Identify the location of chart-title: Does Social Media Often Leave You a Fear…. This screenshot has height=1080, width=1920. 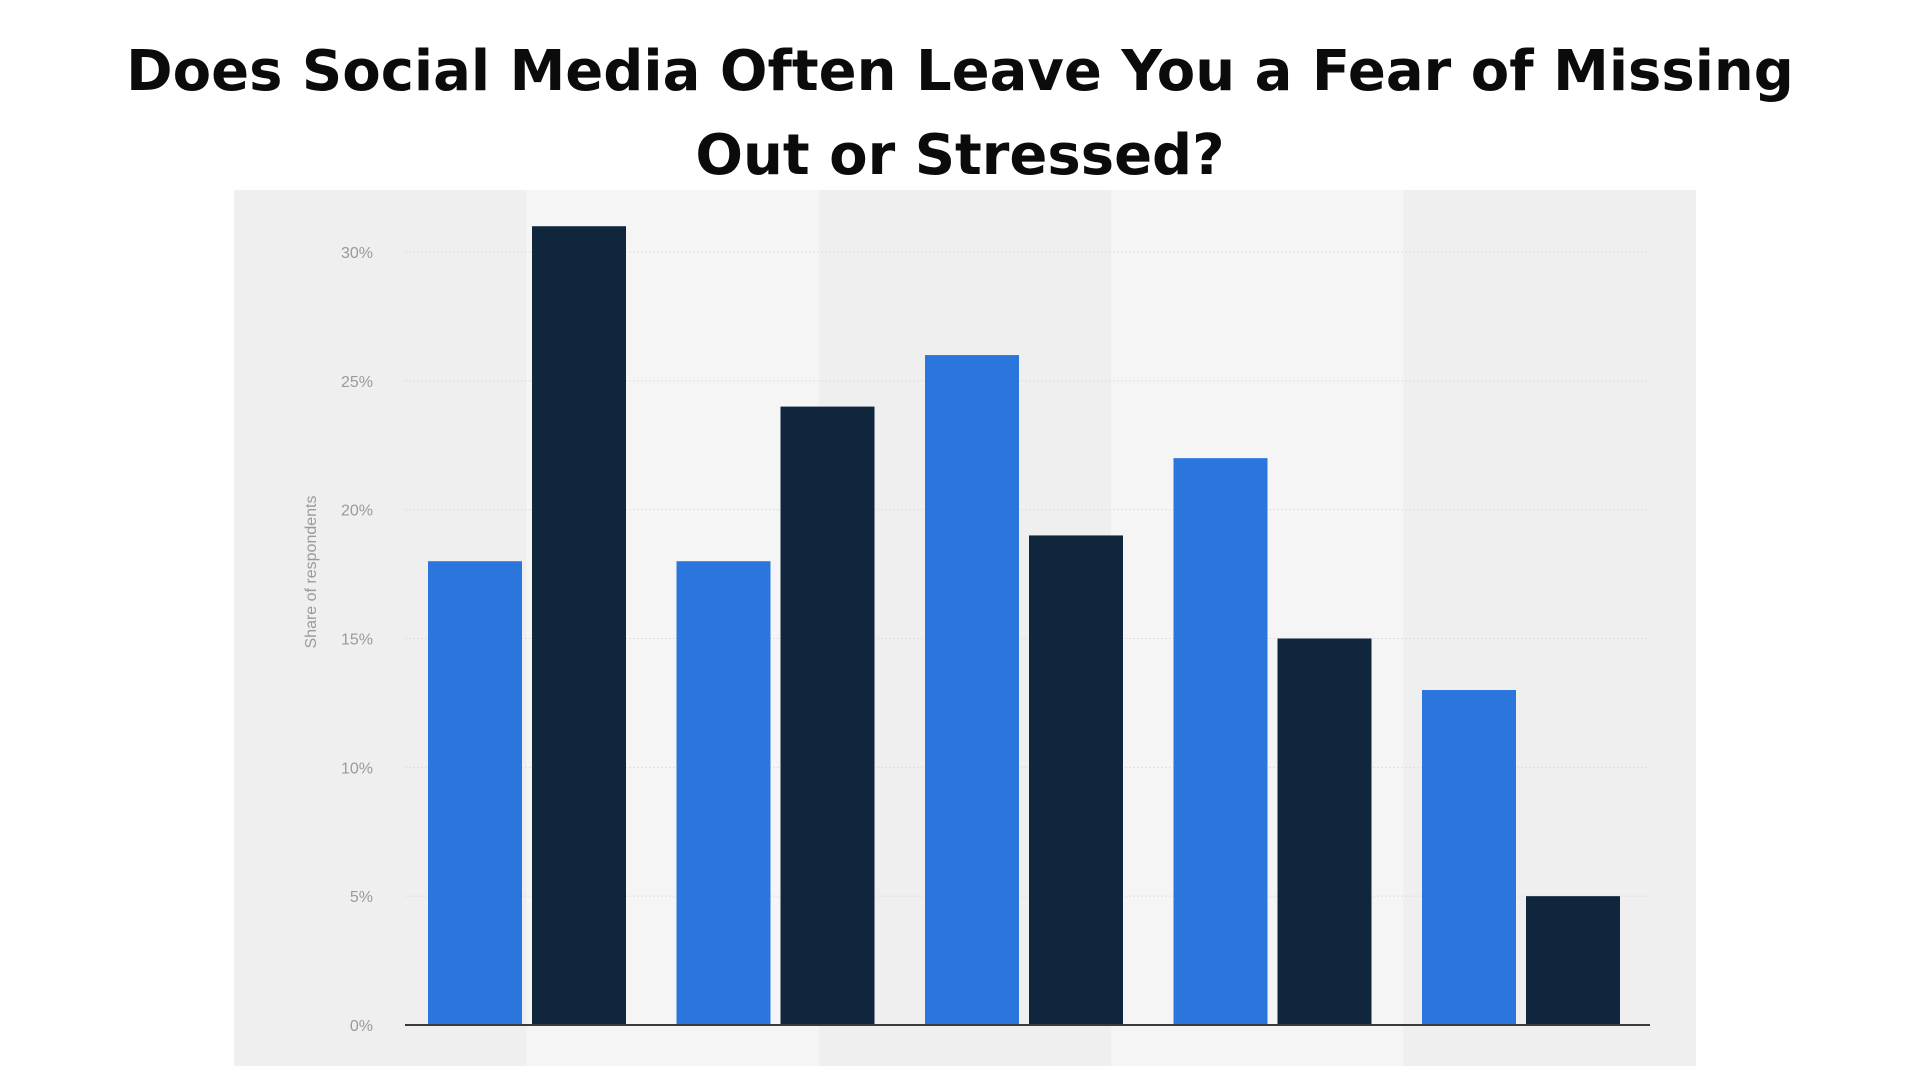
(960, 113).